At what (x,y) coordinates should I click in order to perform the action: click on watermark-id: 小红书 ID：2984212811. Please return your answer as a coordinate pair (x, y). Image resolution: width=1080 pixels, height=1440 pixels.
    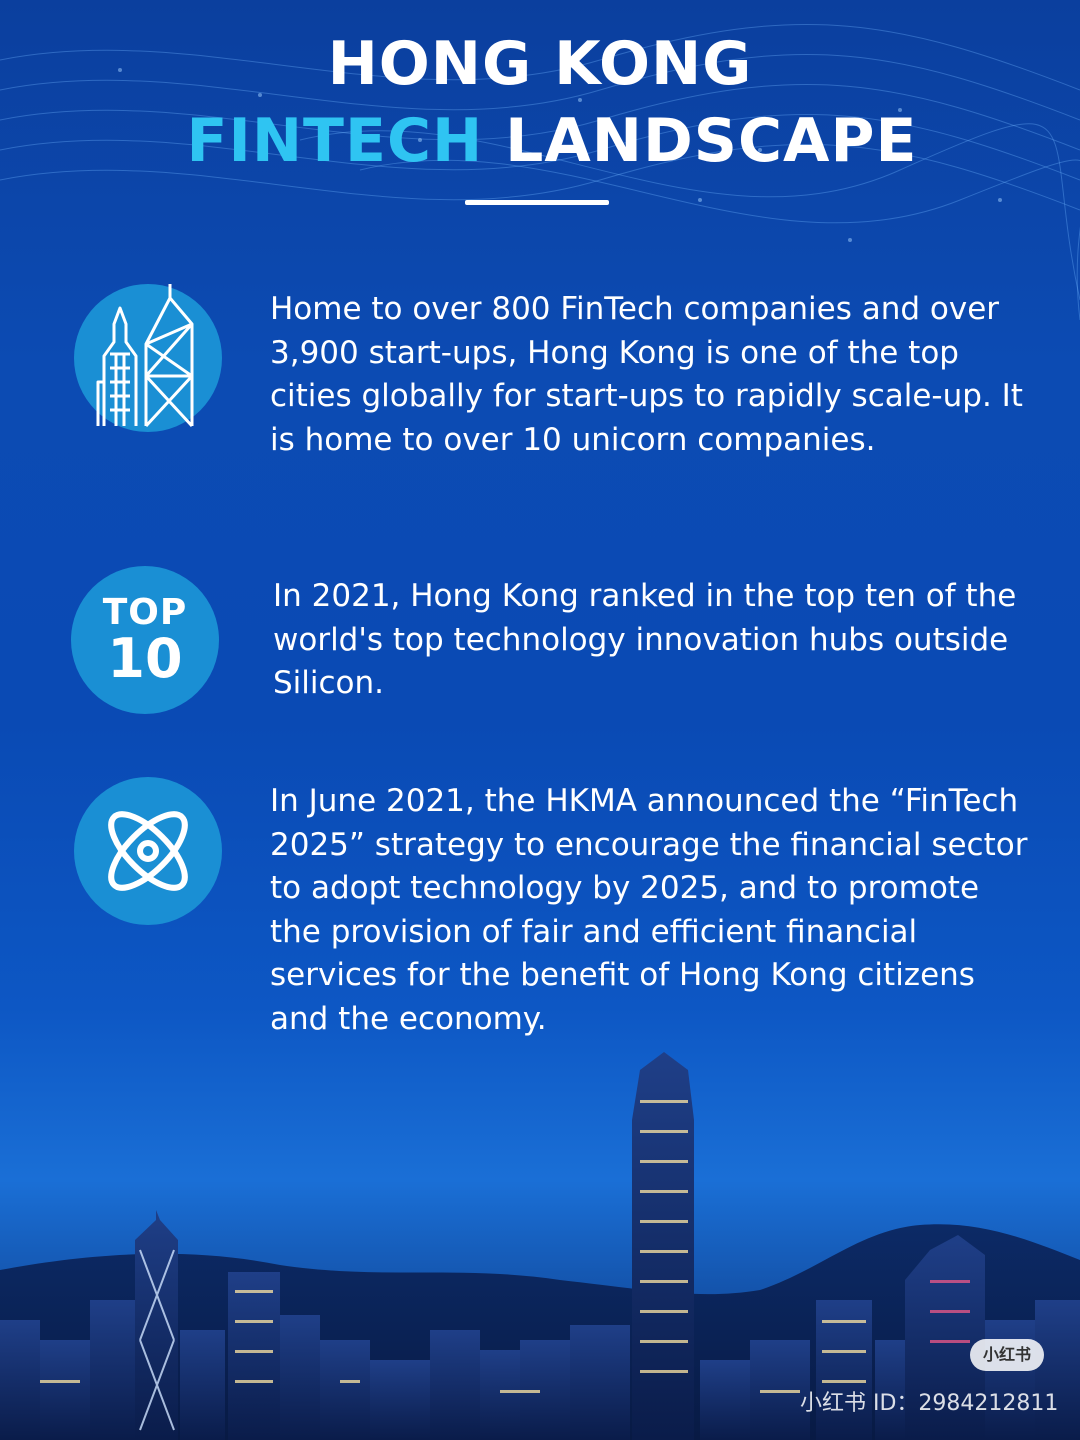
    Looking at the image, I should click on (929, 1403).